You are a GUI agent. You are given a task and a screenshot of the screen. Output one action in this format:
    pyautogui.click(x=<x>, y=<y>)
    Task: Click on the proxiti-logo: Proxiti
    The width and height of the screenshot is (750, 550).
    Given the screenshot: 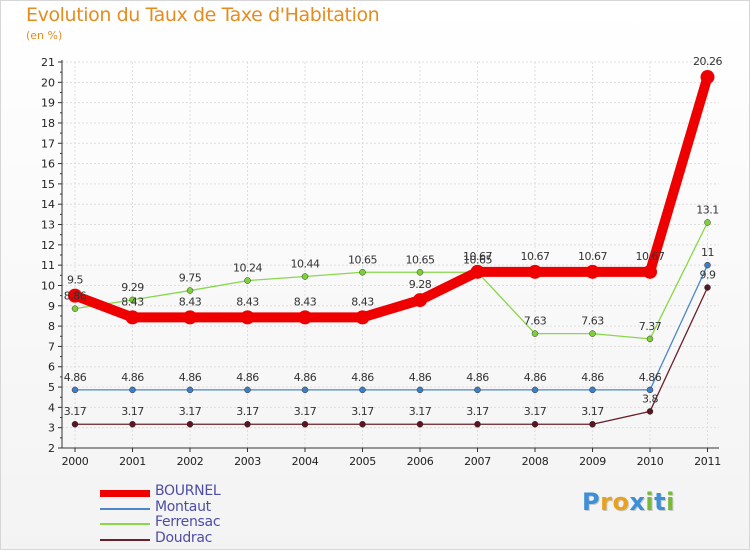 What is the action you would take?
    pyautogui.click(x=628, y=502)
    